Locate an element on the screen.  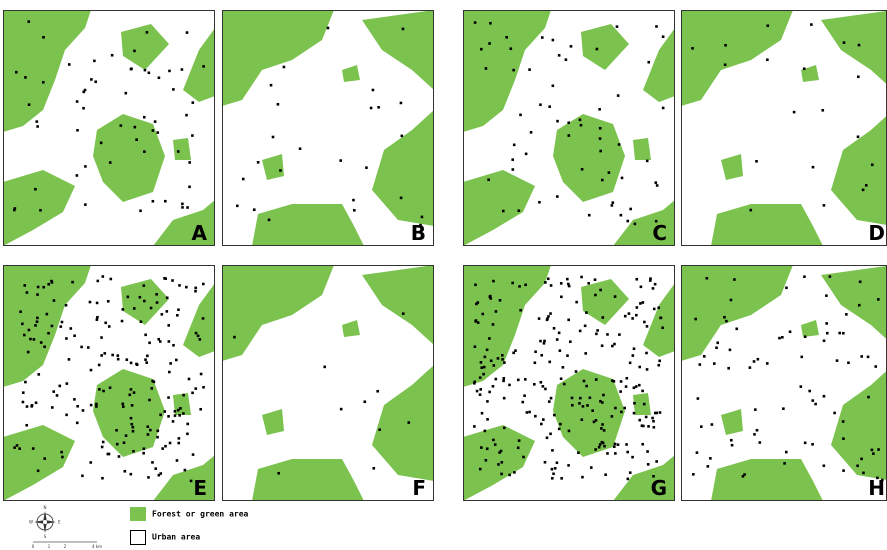
scale-label: 4 km is located at coordinates (97, 546).